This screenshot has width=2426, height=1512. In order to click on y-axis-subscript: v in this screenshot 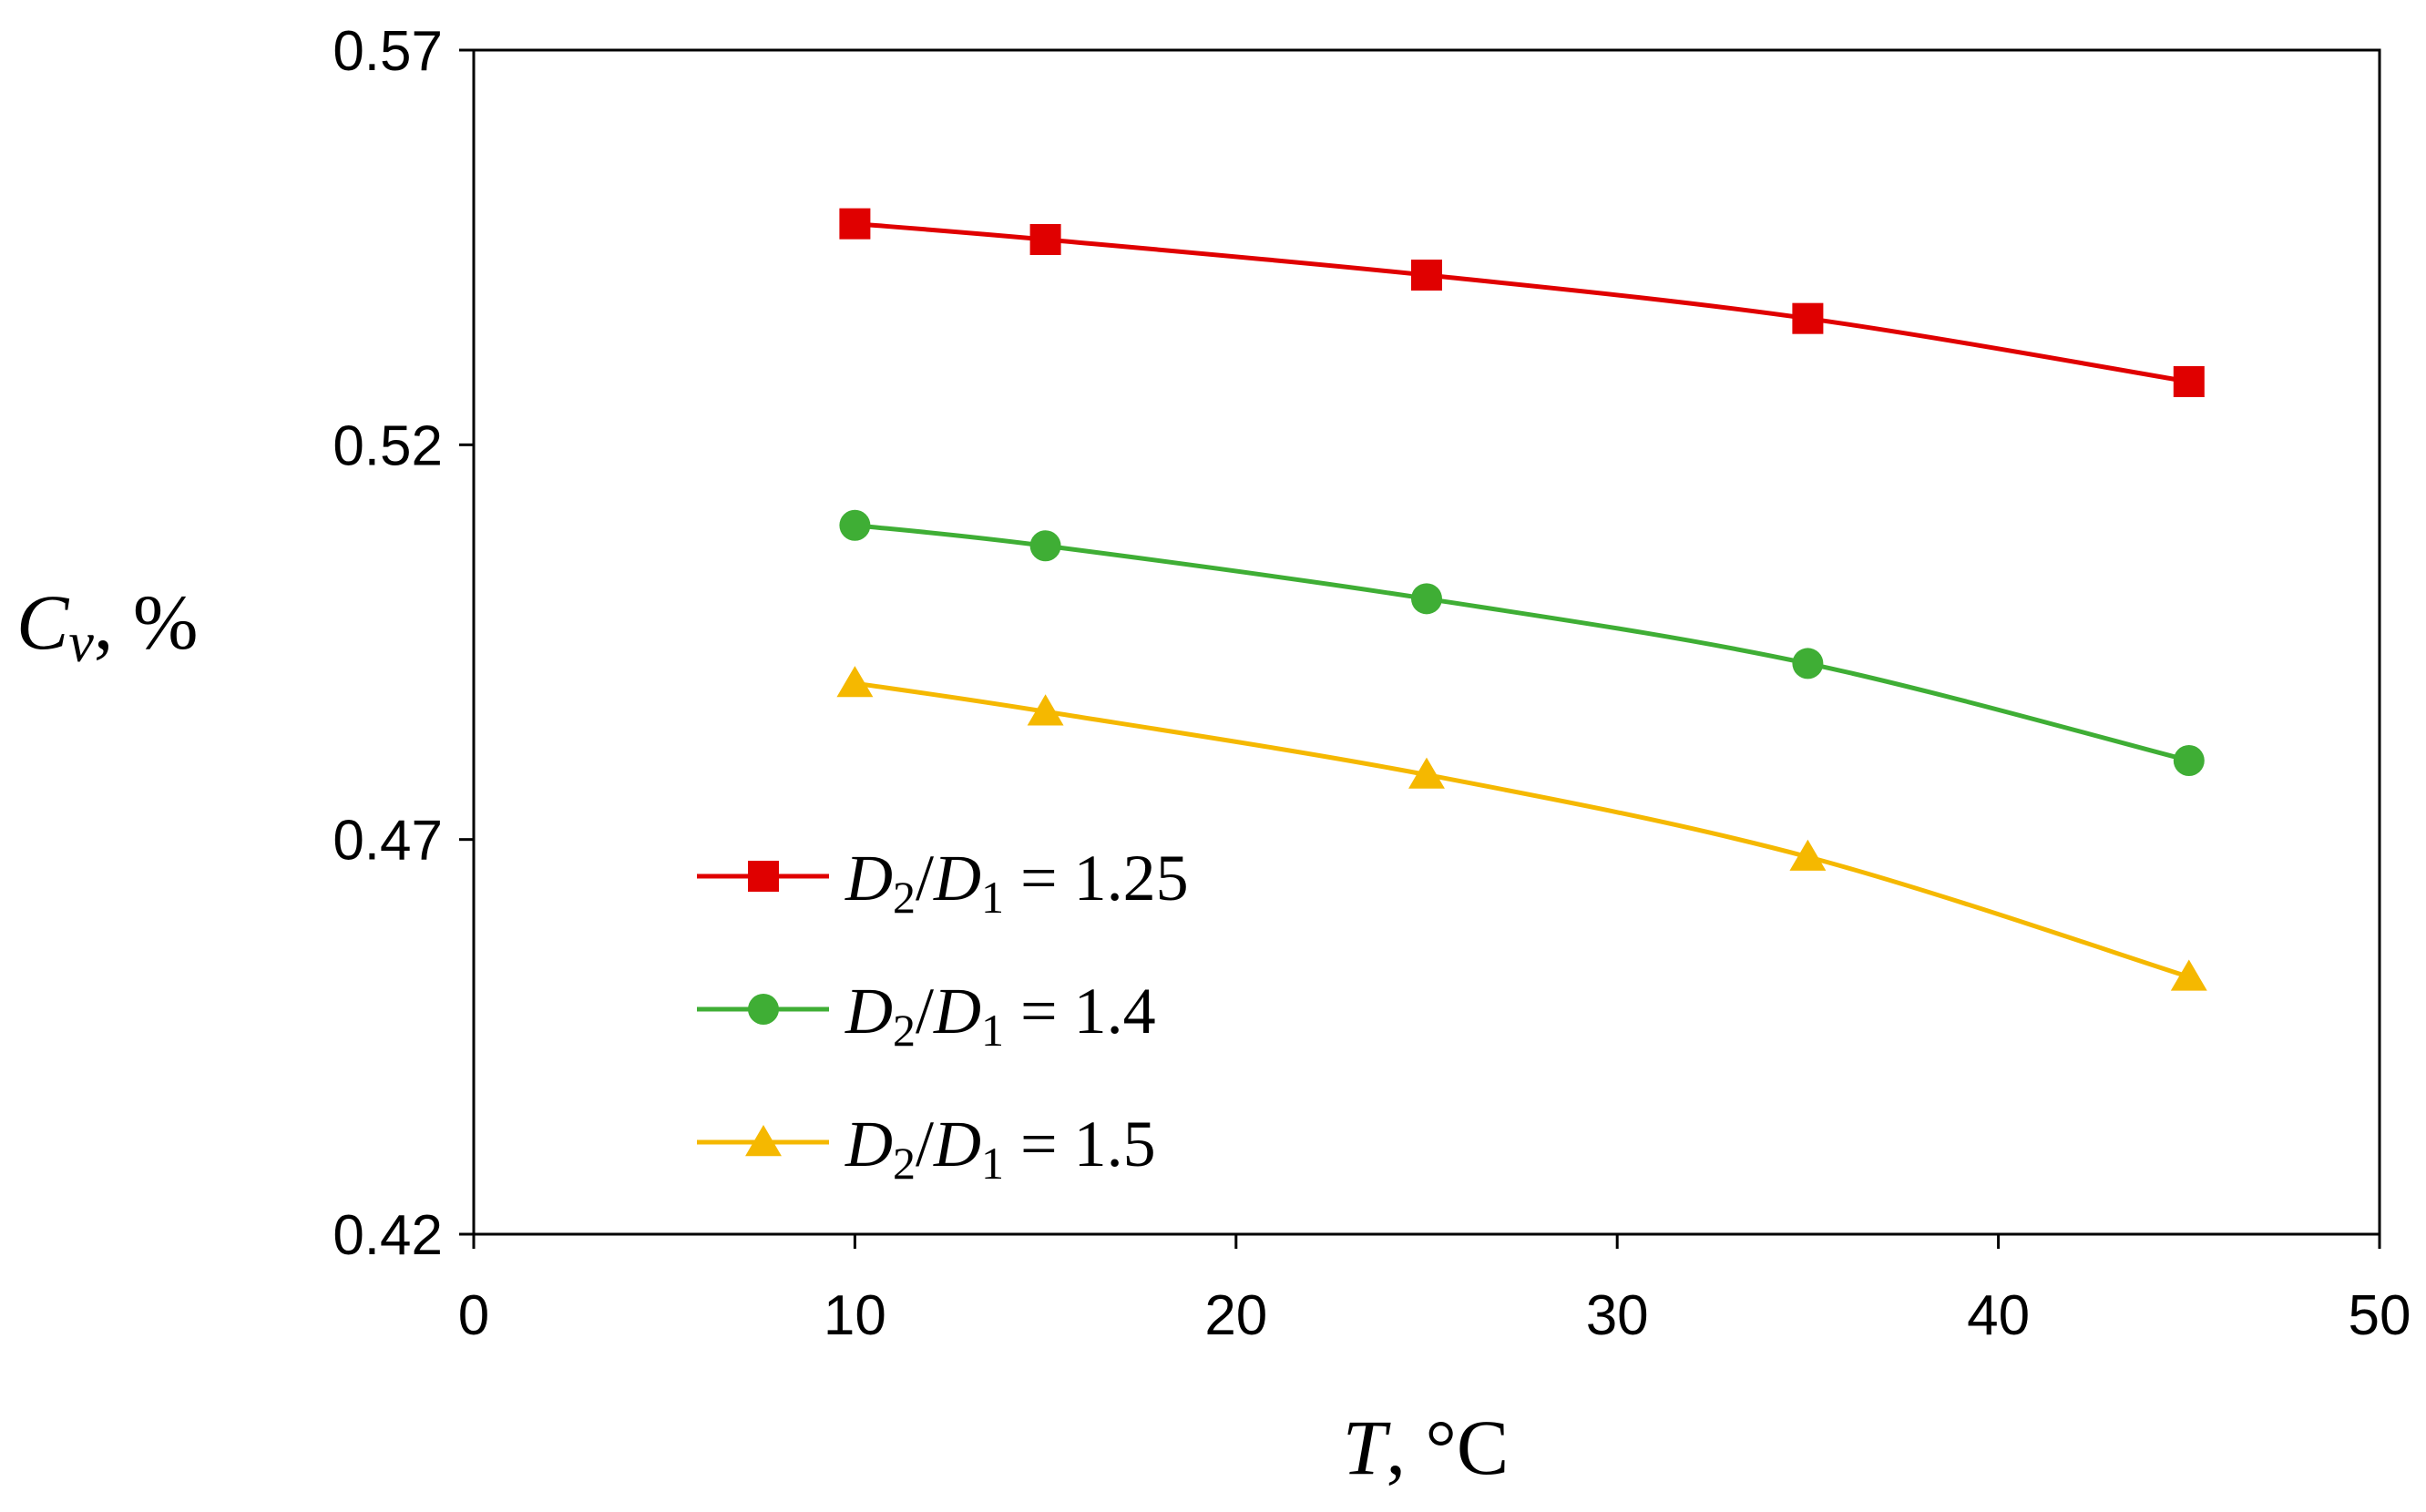, I will do `click(81, 643)`.